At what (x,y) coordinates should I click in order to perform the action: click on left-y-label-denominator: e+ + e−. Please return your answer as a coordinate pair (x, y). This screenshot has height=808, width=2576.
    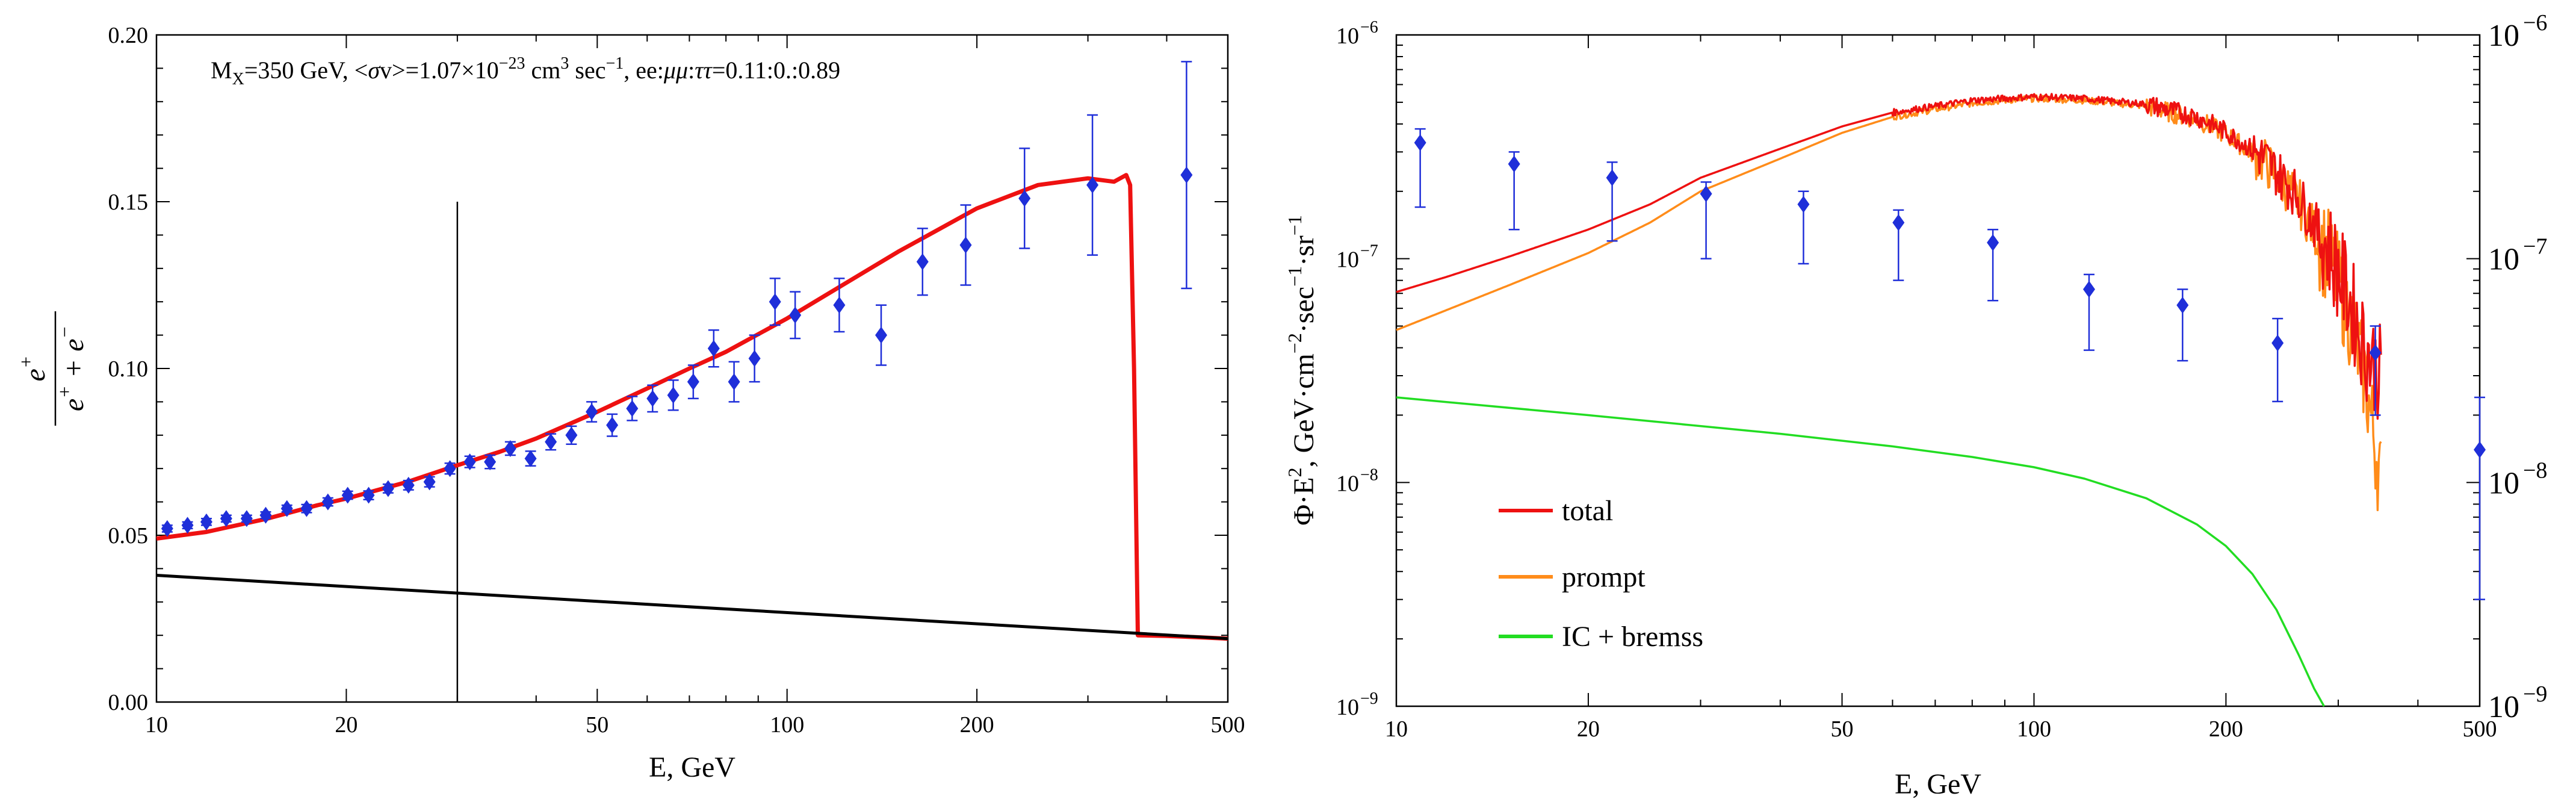
    Looking at the image, I should click on (72, 368).